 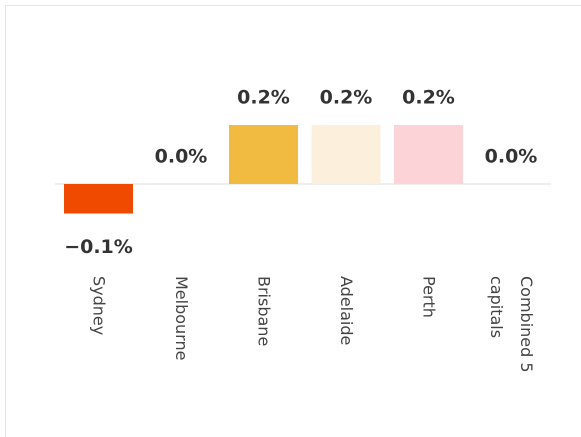 I want to click on value-label: −0.1%, so click(x=98, y=247).